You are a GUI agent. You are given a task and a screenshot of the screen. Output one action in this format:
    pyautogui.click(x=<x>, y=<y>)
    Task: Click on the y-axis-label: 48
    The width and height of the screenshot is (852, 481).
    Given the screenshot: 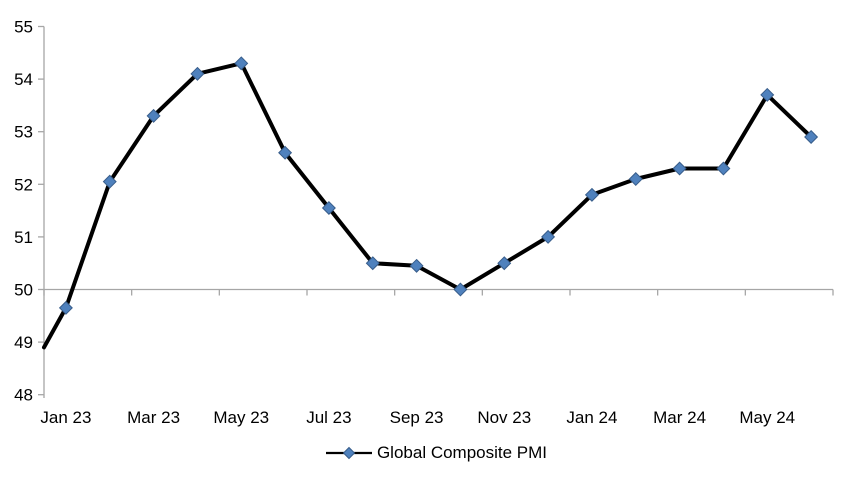 What is the action you would take?
    pyautogui.click(x=23, y=395)
    